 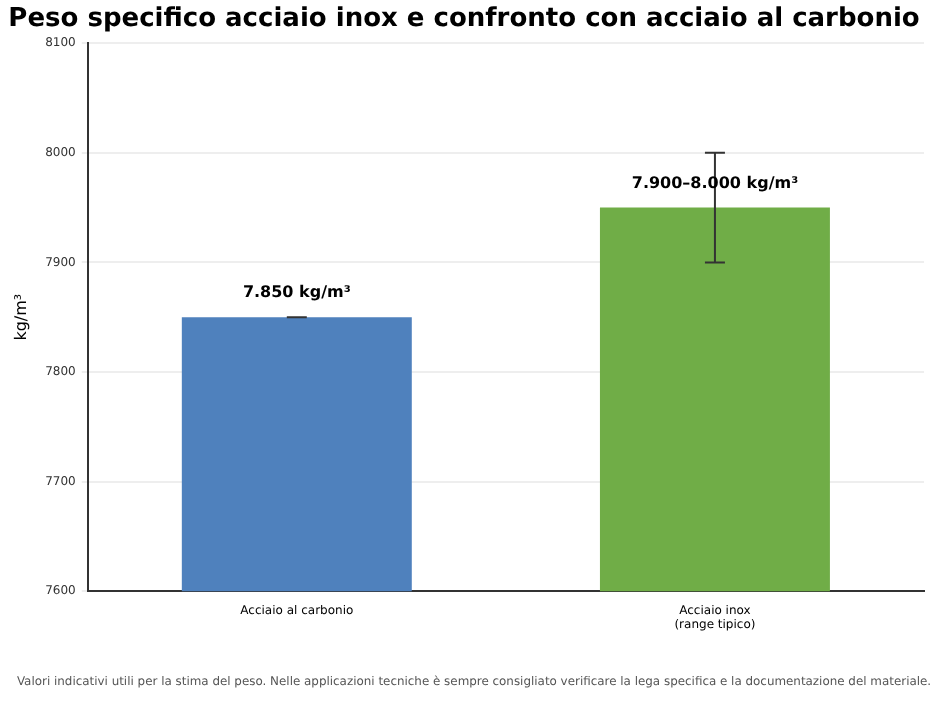 What do you see at coordinates (297, 292) in the screenshot?
I see `data-label: 7.850 kg/m³` at bounding box center [297, 292].